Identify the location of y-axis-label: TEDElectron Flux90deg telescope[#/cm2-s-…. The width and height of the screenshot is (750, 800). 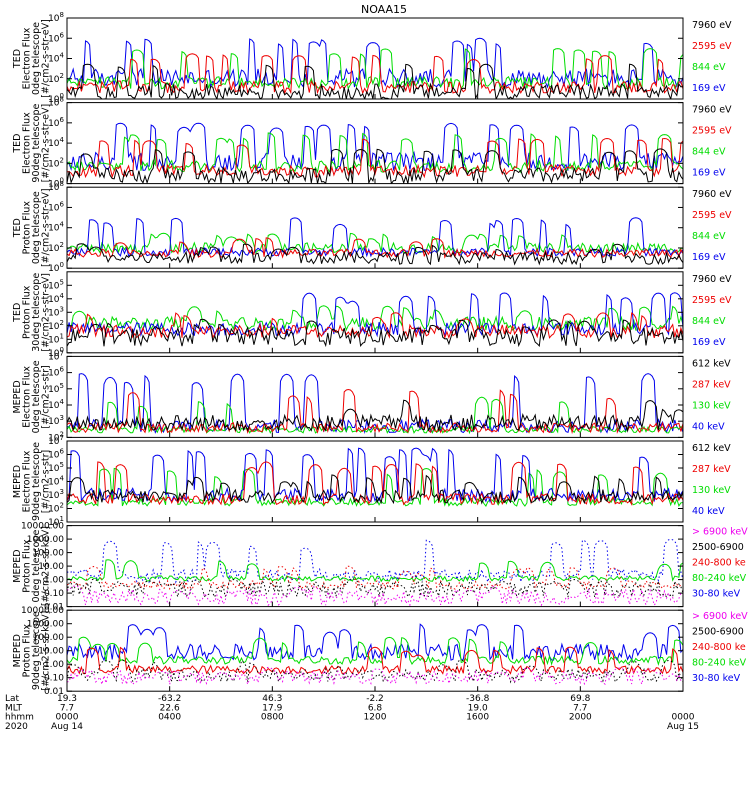
(32, 142).